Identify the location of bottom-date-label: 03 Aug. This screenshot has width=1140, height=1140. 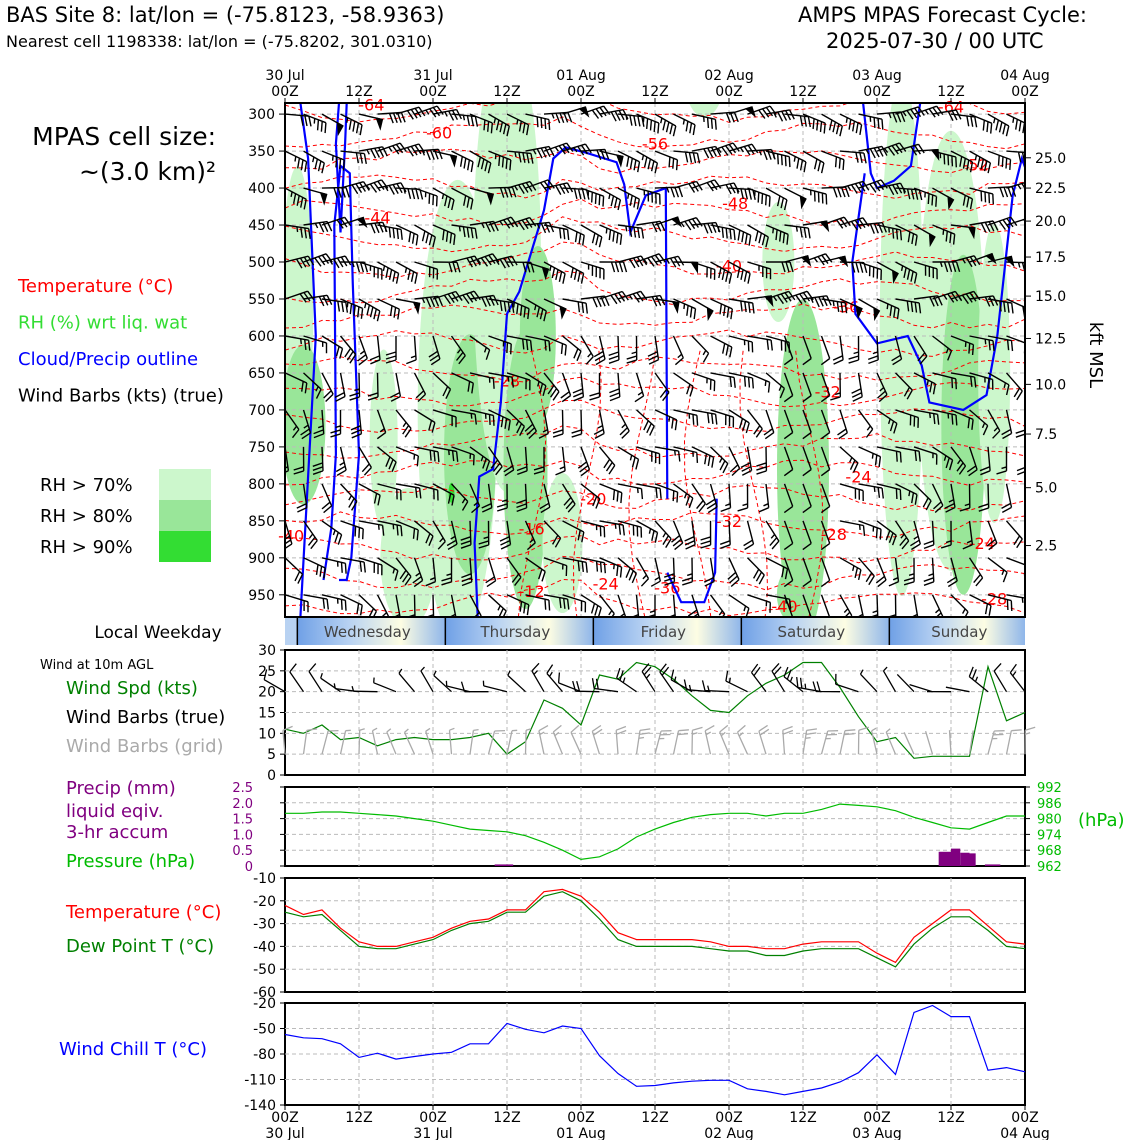
(877, 1133).